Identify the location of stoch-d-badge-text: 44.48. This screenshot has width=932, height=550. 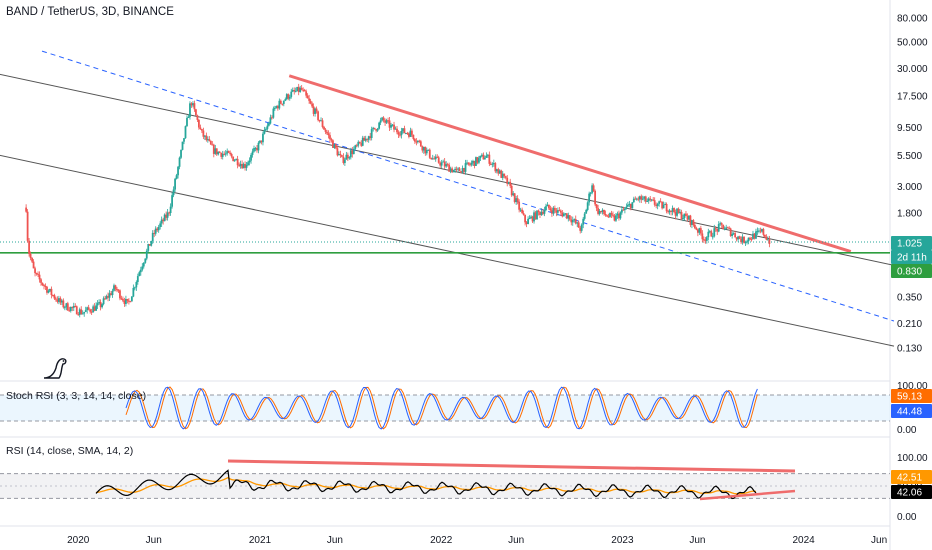
(909, 412).